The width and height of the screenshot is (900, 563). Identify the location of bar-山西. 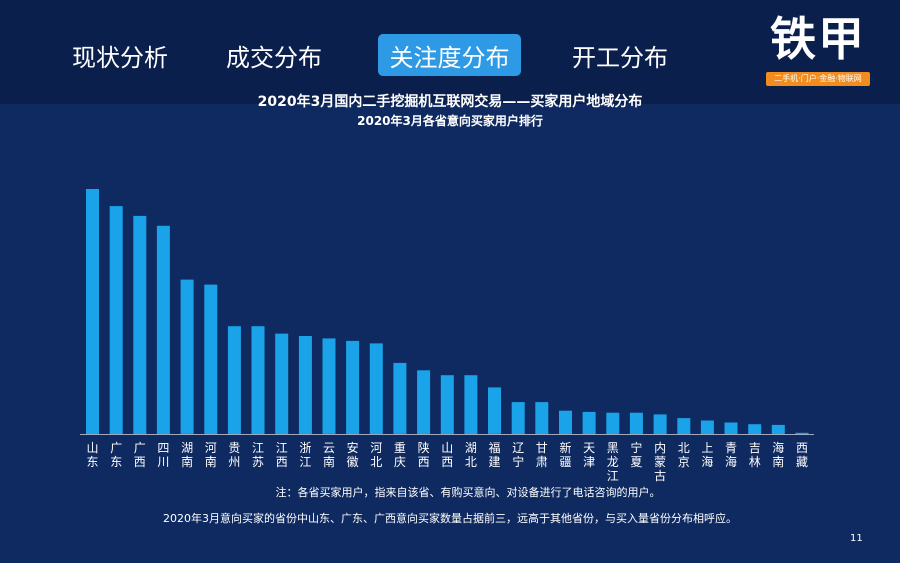
(447, 404).